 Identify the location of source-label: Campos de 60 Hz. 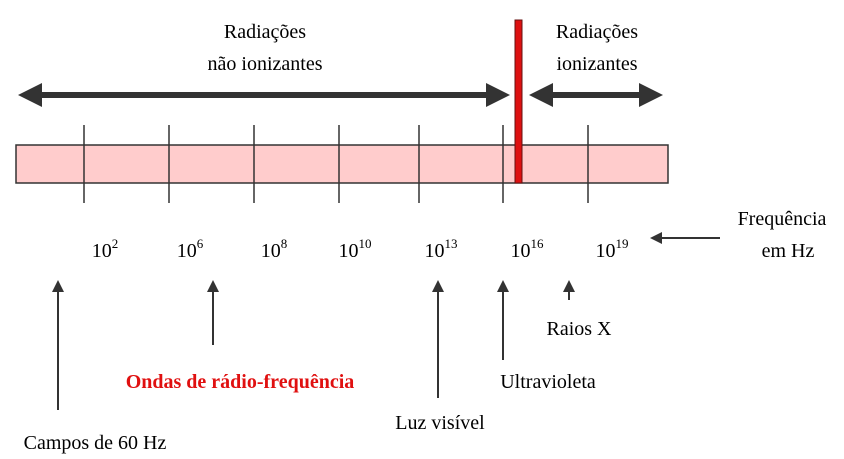
(95, 443).